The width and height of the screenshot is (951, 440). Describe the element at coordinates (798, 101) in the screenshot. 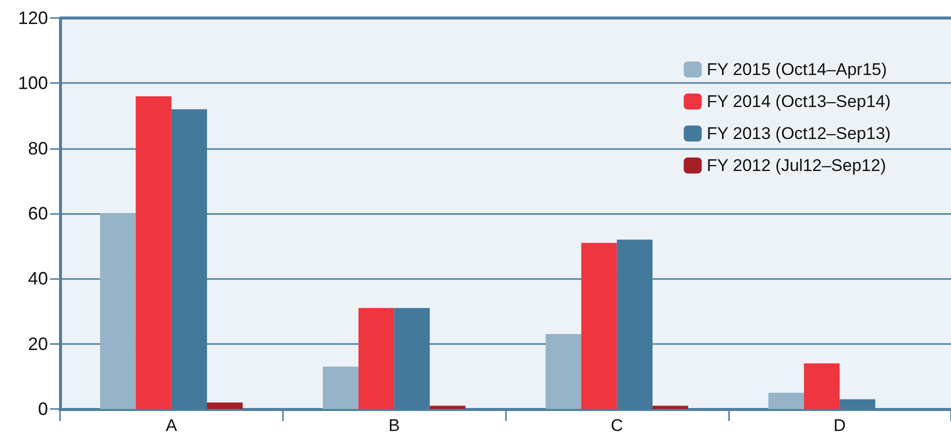

I see `legend-label: FY 2014 (Oct13–Sep14)` at that location.